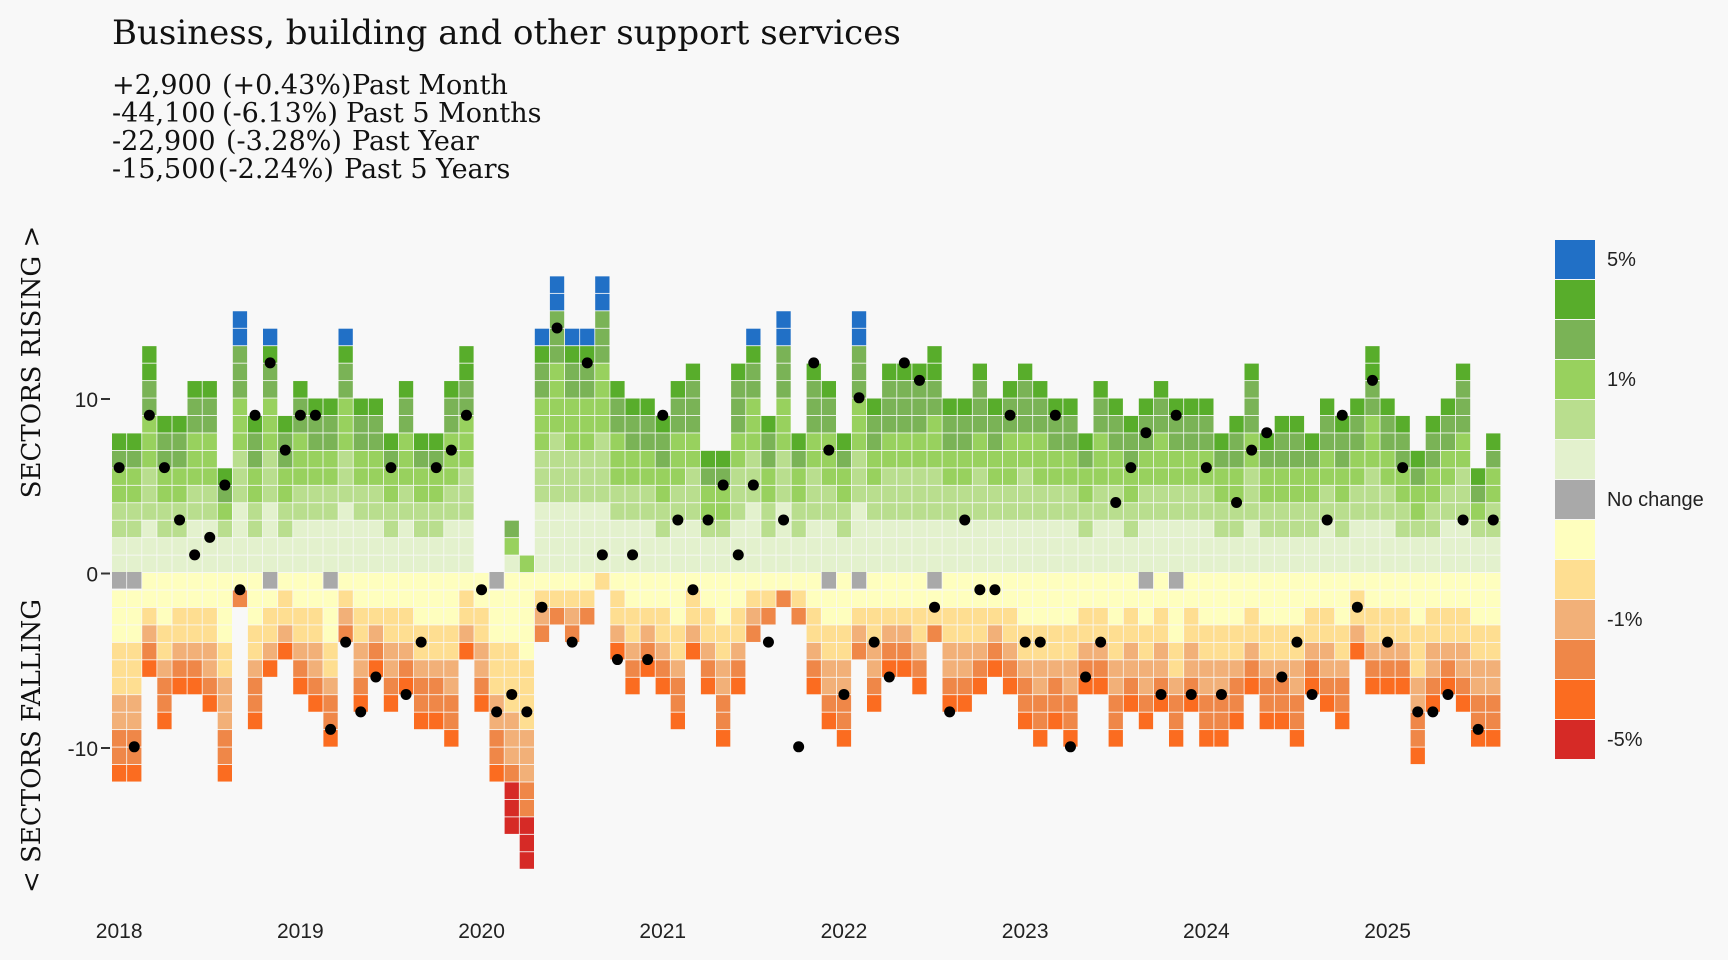 This screenshot has height=960, width=1728. I want to click on legend-label: No change, so click(1655, 500).